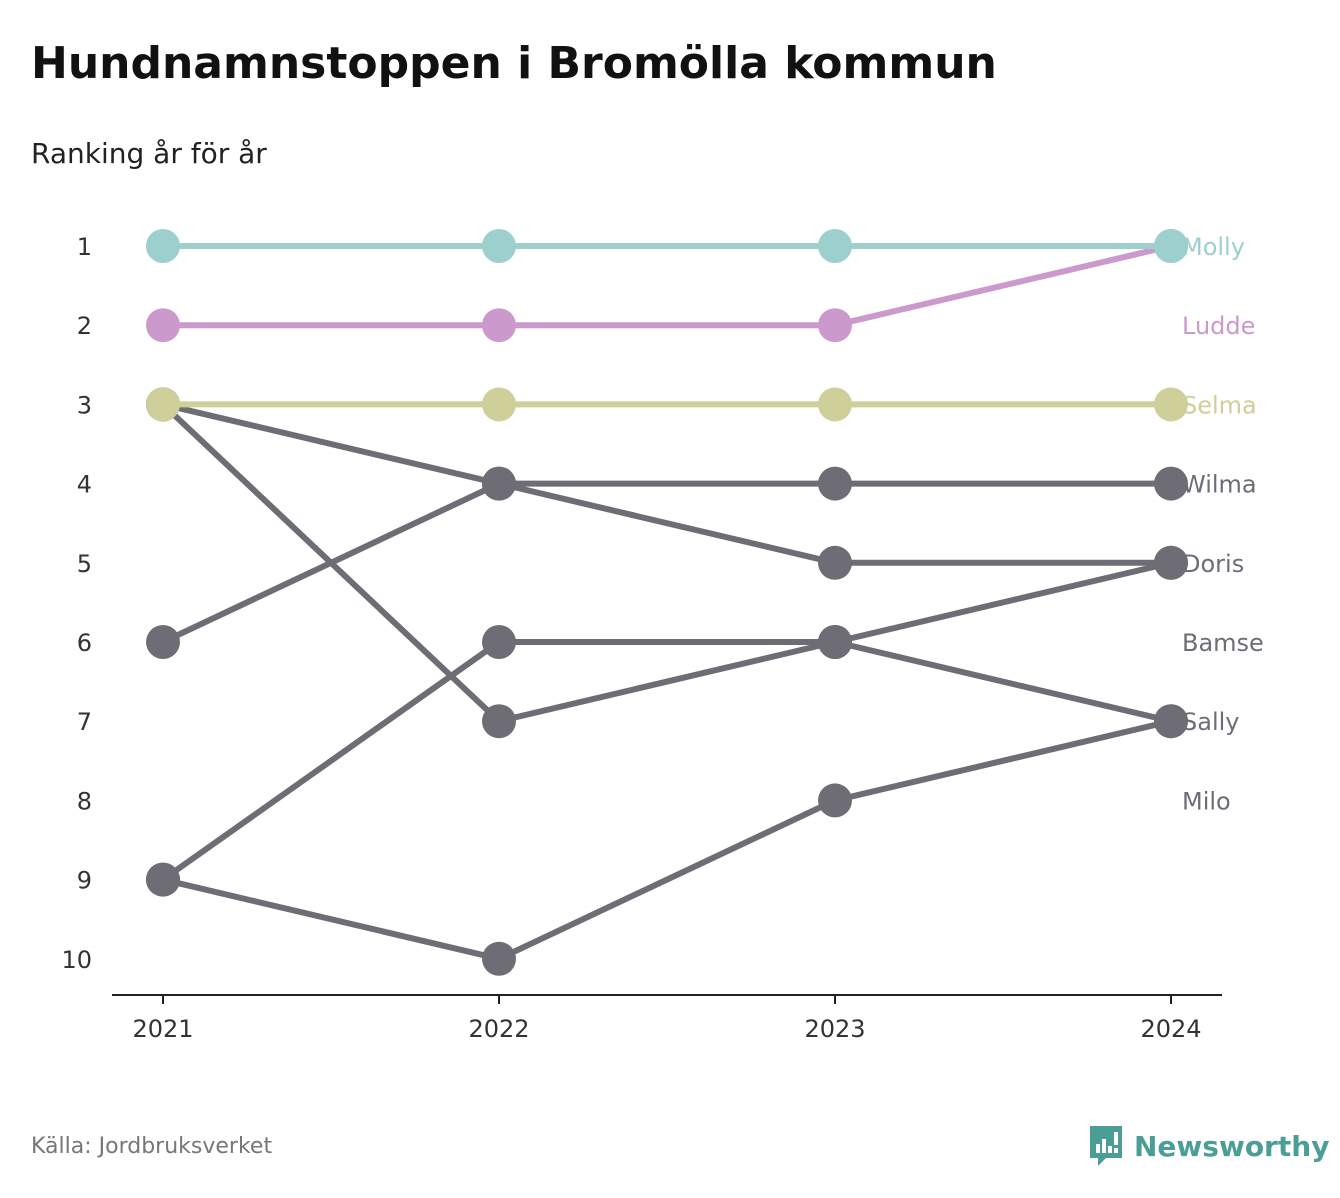 This screenshot has width=1340, height=1198. What do you see at coordinates (1232, 1146) in the screenshot?
I see `brand-name: Newsworthy` at bounding box center [1232, 1146].